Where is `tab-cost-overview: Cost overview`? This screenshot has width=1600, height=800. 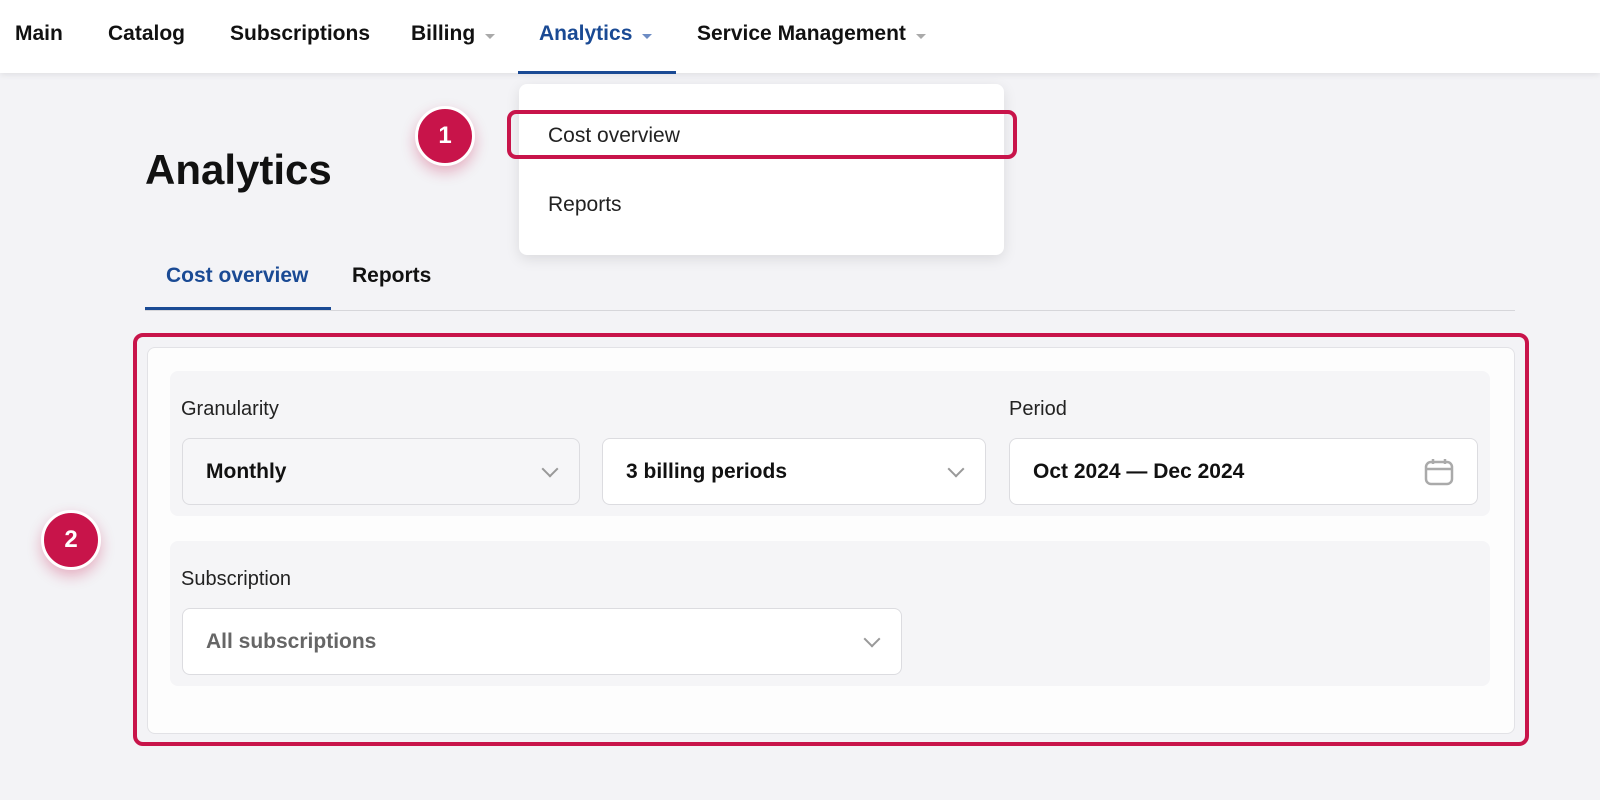
tab-cost-overview: Cost overview is located at coordinates (237, 275).